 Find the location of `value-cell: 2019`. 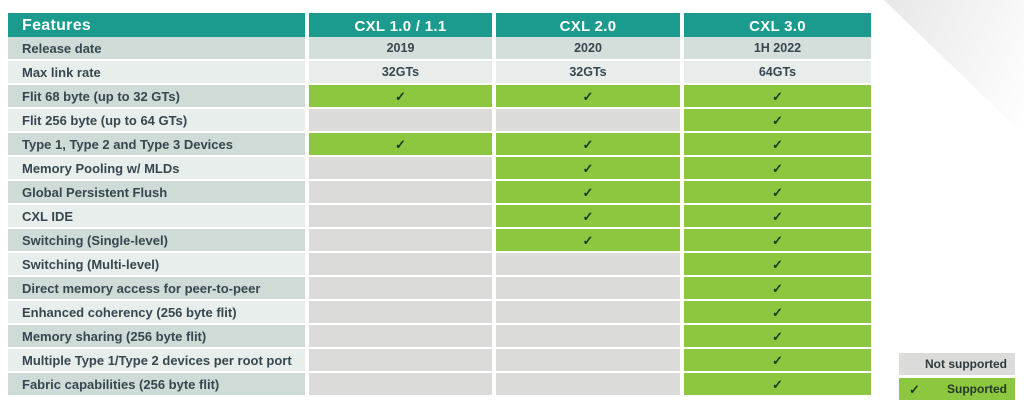

value-cell: 2019 is located at coordinates (400, 48).